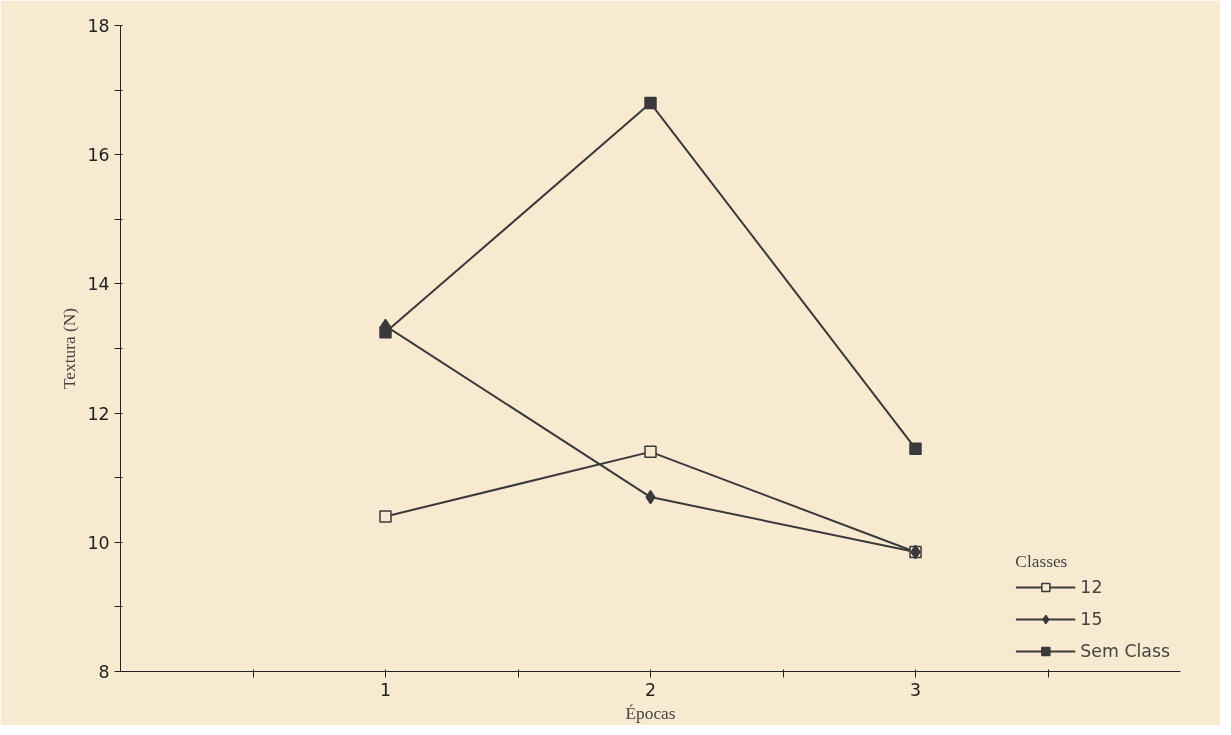 This screenshot has width=1231, height=735. Describe the element at coordinates (98, 413) in the screenshot. I see `y-tick-label: 12` at that location.